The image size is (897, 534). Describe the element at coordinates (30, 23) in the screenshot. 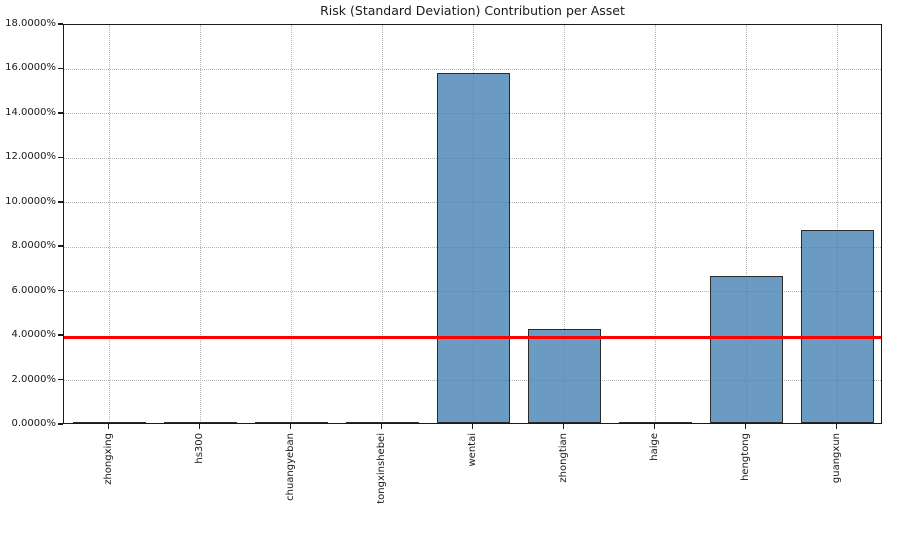

I see `y-tick-label: 18.0000%` at that location.